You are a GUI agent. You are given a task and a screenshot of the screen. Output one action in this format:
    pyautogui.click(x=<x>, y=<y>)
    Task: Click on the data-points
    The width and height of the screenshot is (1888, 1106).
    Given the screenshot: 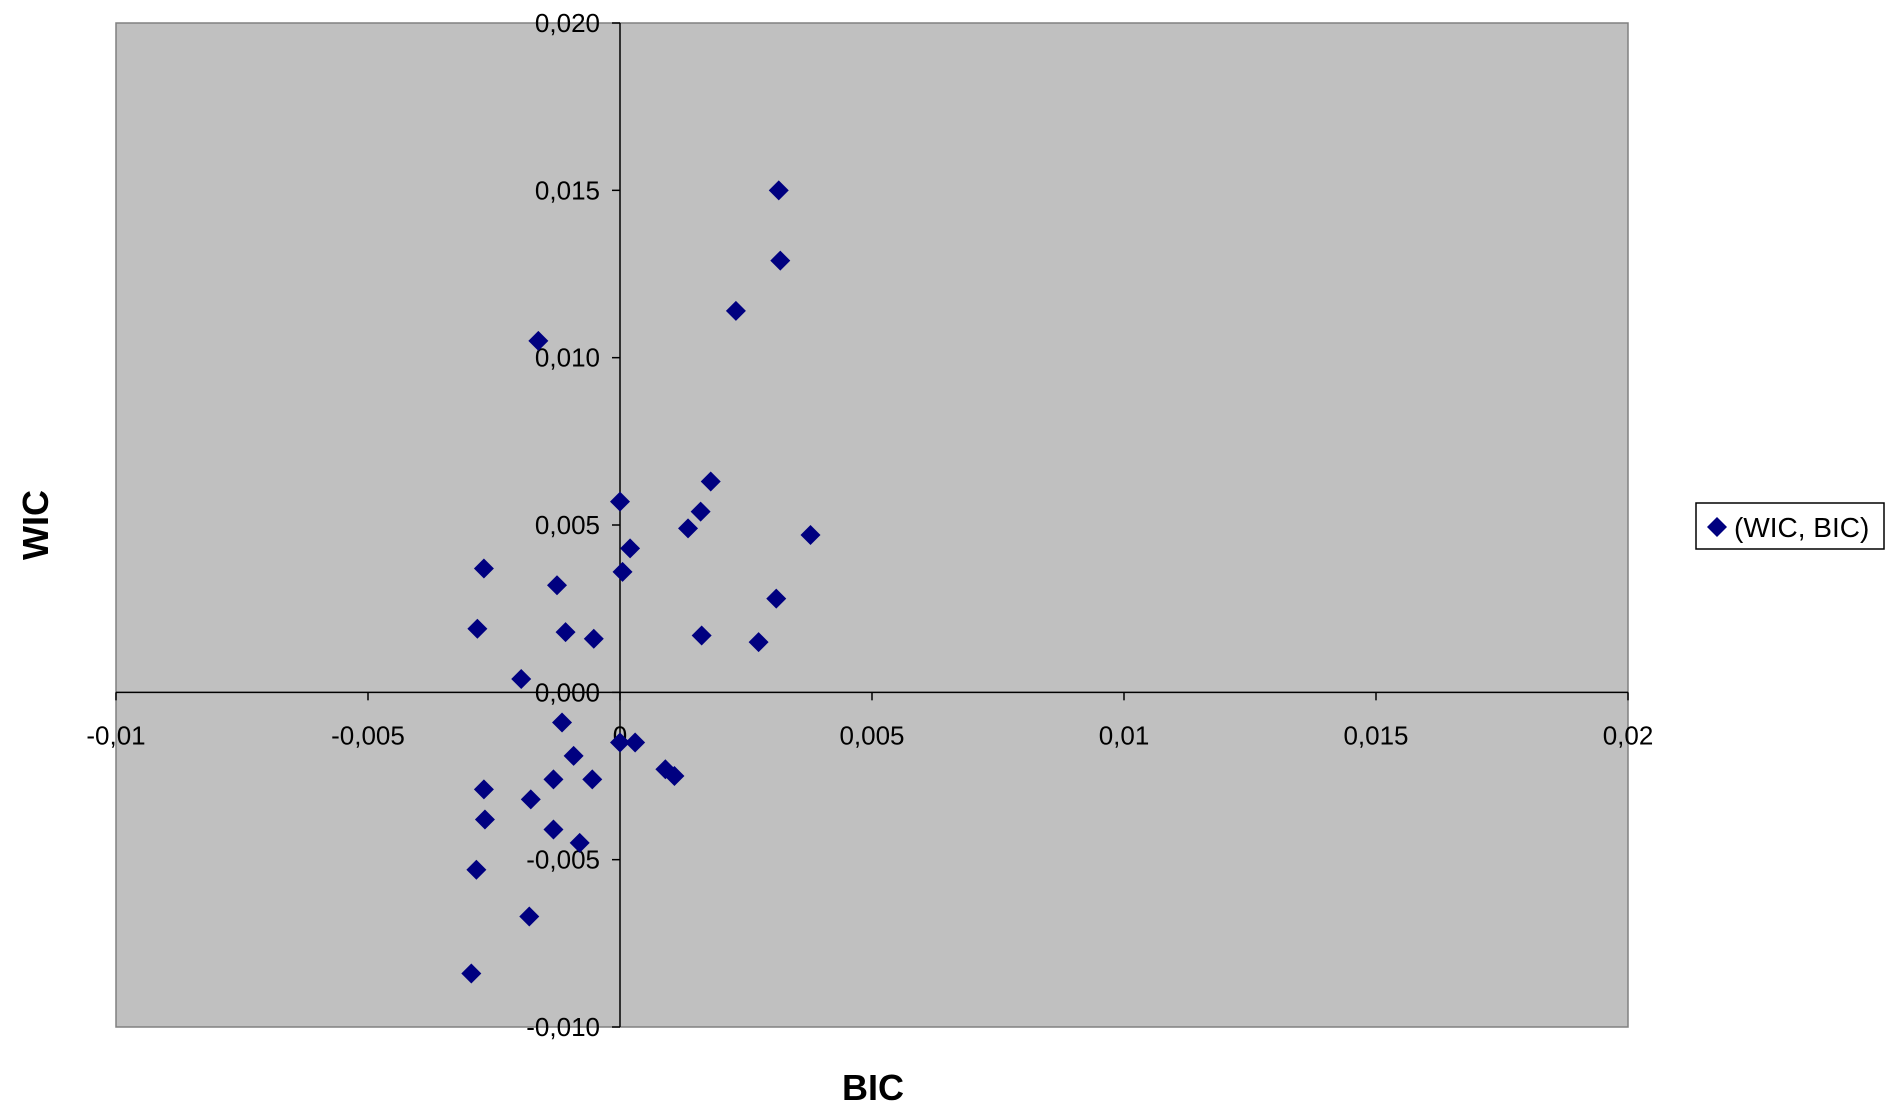 What is the action you would take?
    pyautogui.click(x=641, y=582)
    